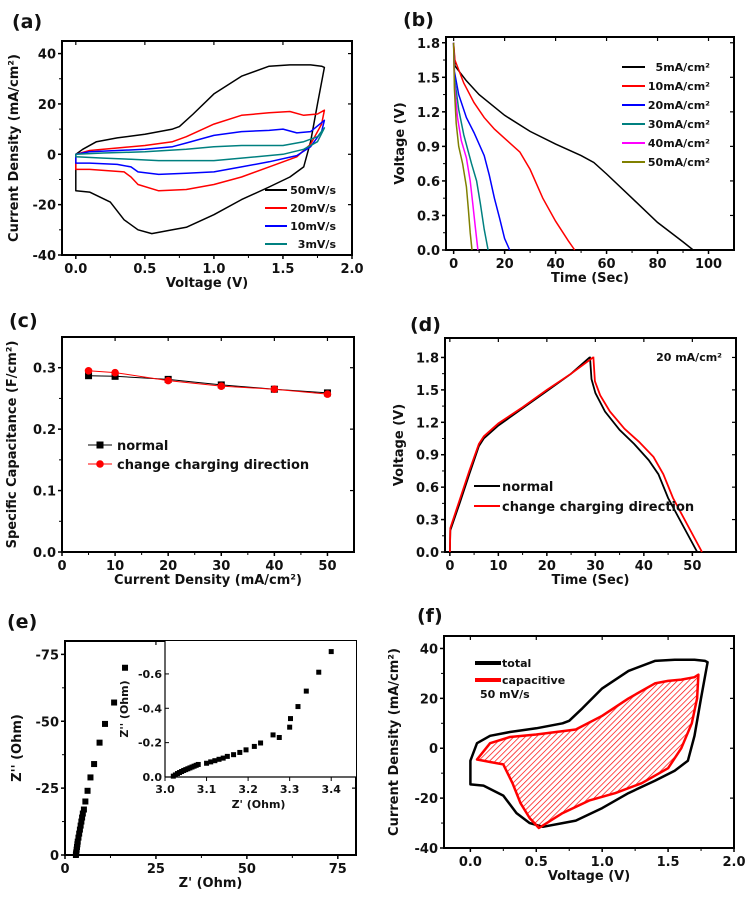 The image size is (749, 899). I want to click on x-axis-label: Z' (Ohm), so click(211, 883).